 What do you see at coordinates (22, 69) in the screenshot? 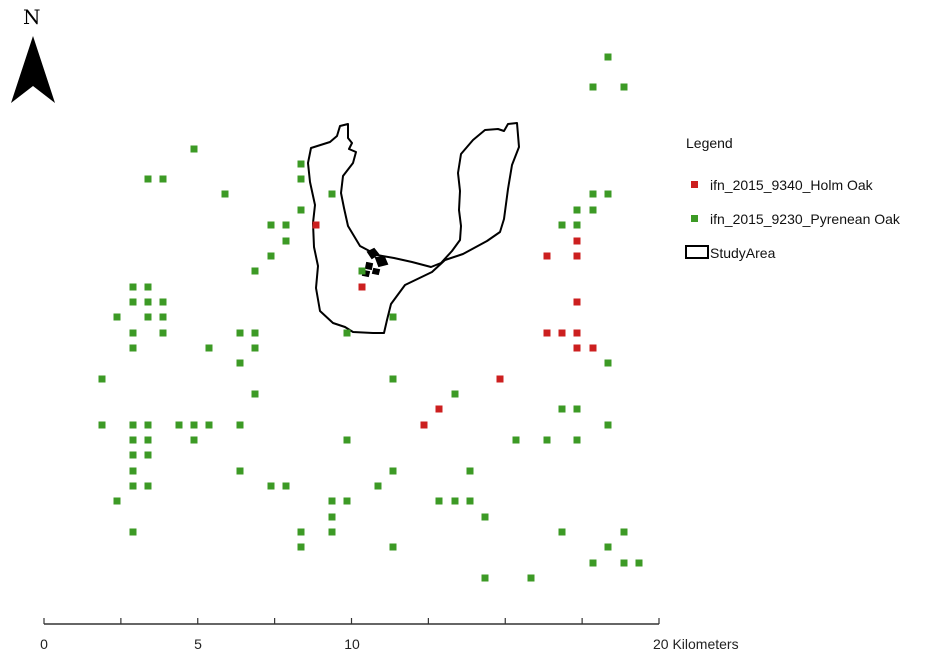
I see `north-arrow-icon` at bounding box center [22, 69].